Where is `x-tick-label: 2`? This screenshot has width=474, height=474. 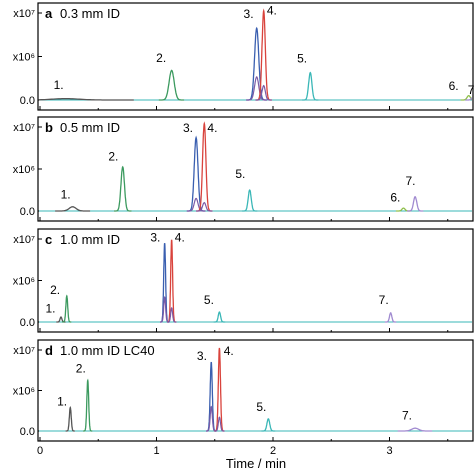
x-tick-label: 2 is located at coordinates (273, 451).